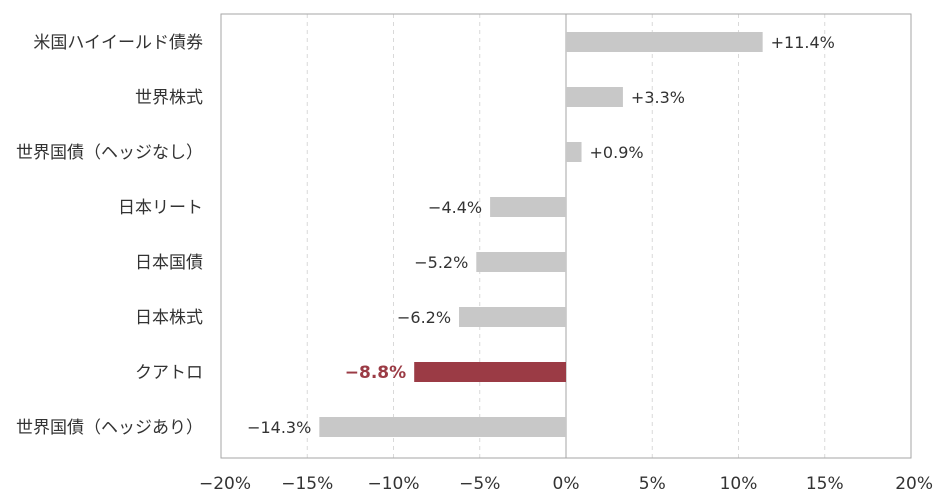 The image size is (946, 501). What do you see at coordinates (169, 263) in the screenshot?
I see `category-label: 日本国債` at bounding box center [169, 263].